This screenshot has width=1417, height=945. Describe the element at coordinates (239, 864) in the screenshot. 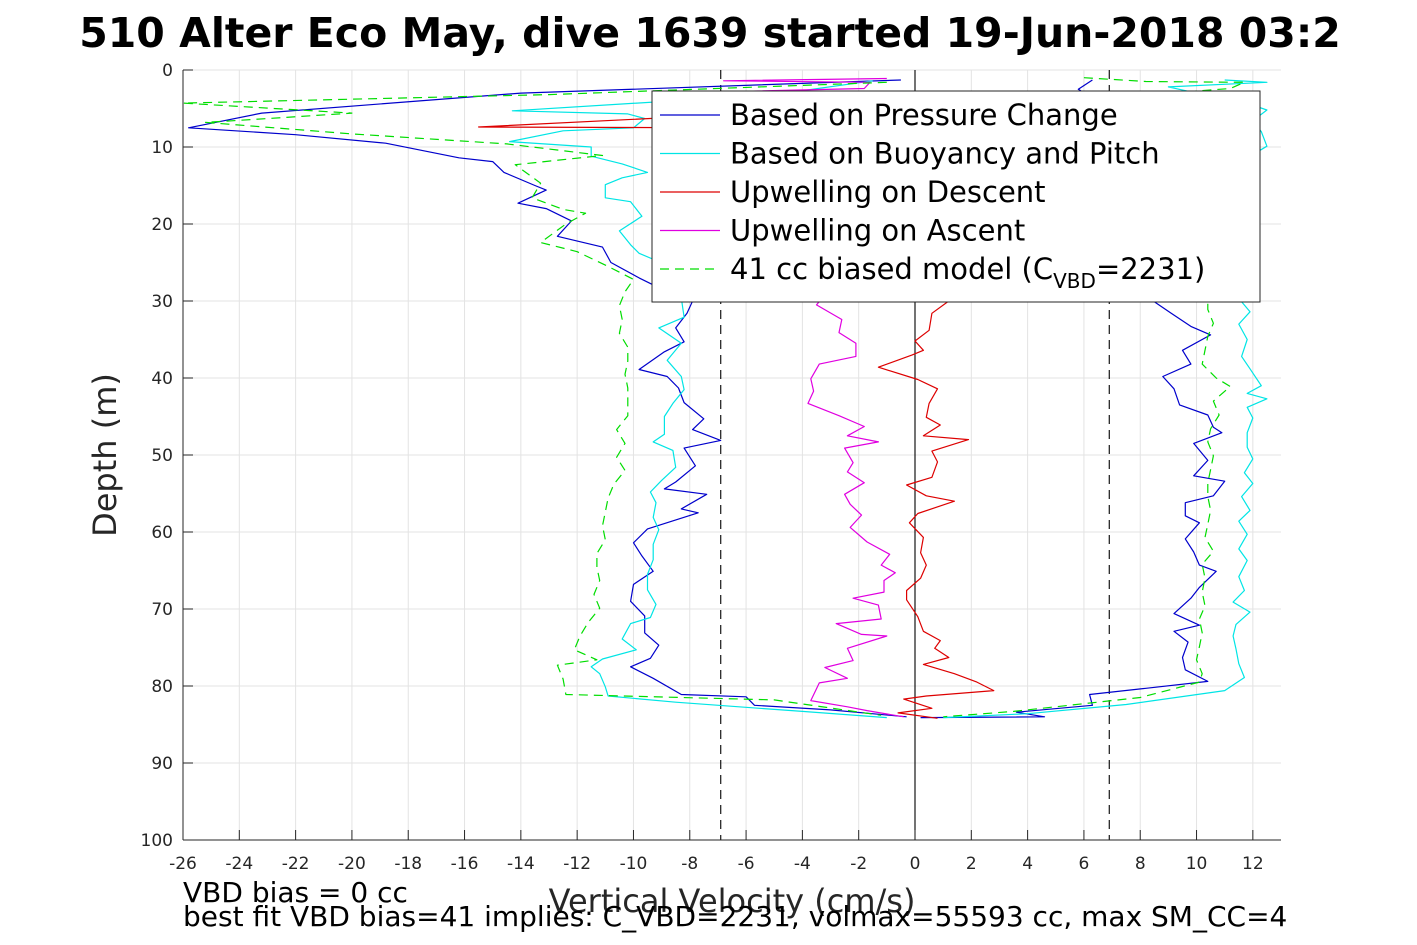

I see `x-tick-label: -24` at that location.